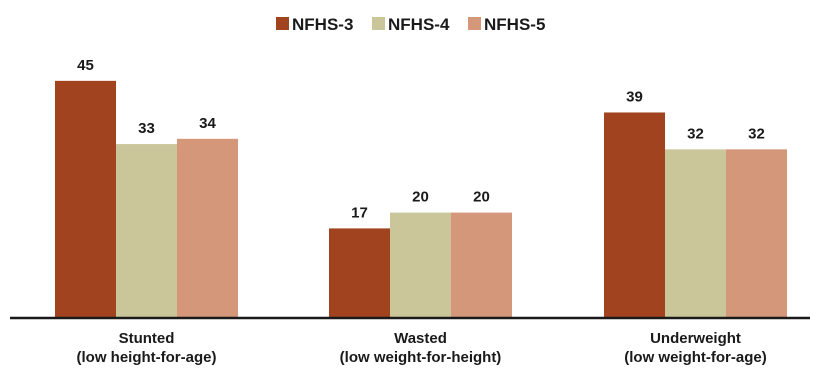  What do you see at coordinates (421, 357) in the screenshot?
I see `category-label-1-line-1: (low weight-for-height)` at bounding box center [421, 357].